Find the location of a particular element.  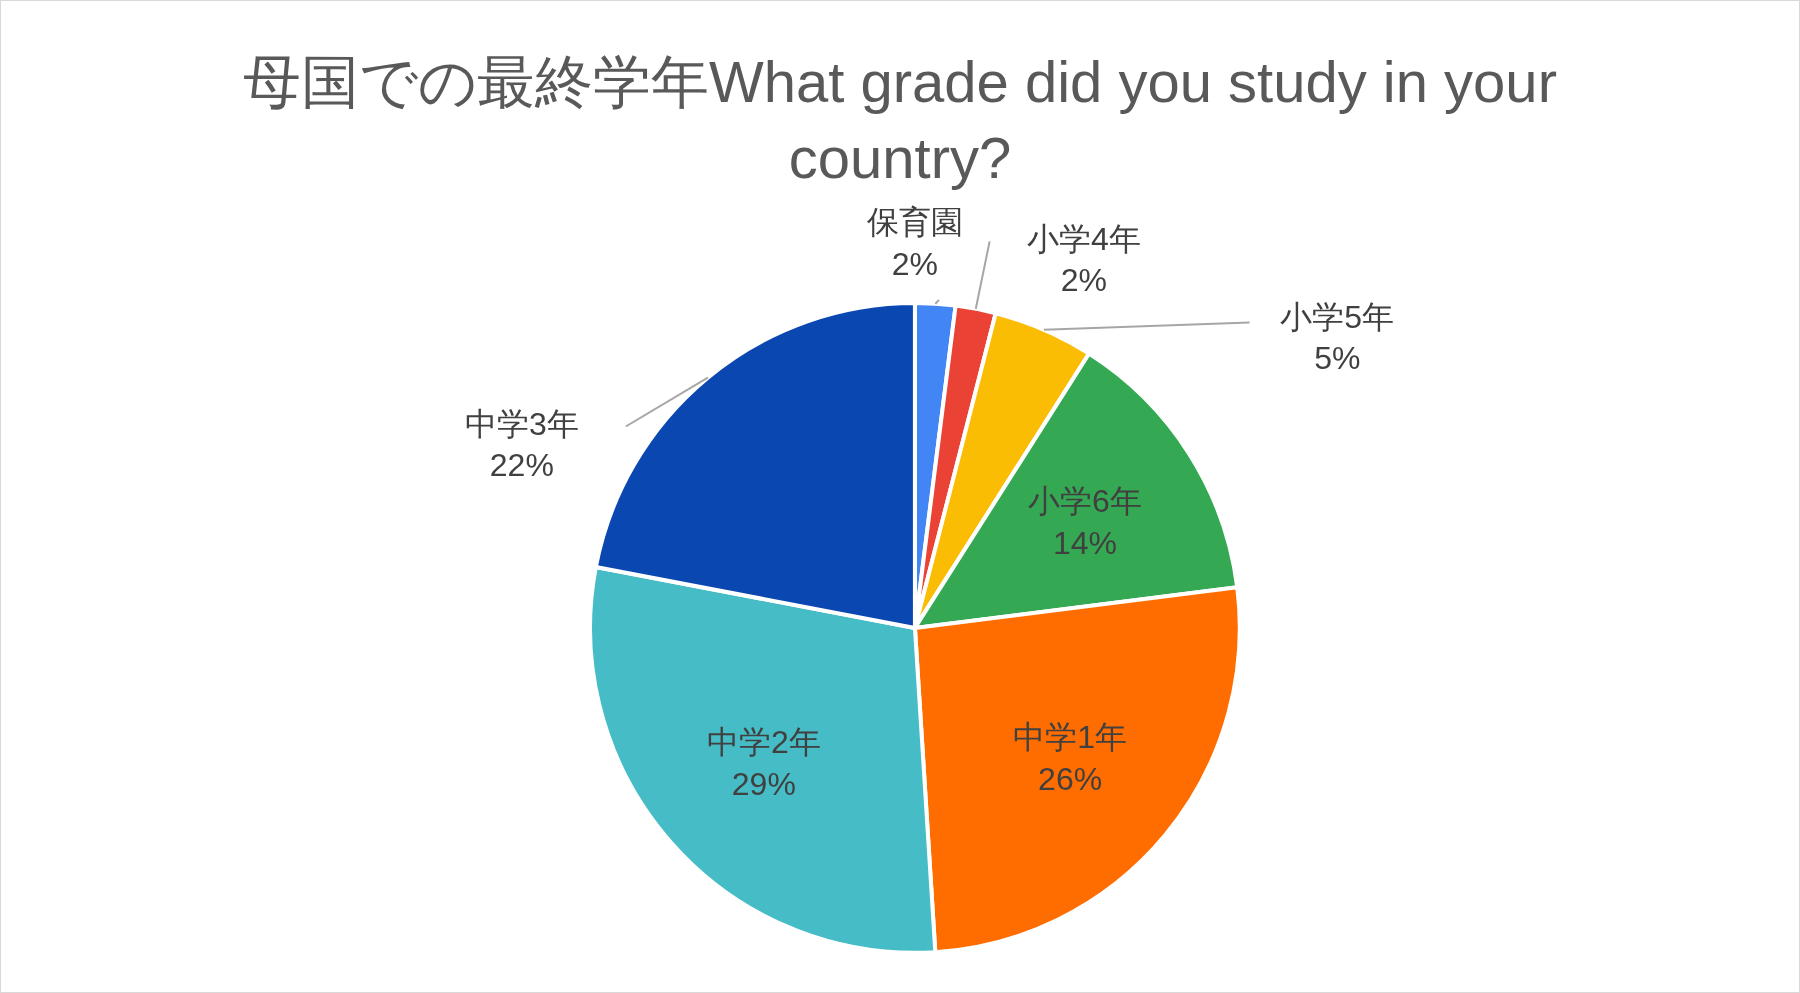

data-label: 22% is located at coordinates (521, 465).